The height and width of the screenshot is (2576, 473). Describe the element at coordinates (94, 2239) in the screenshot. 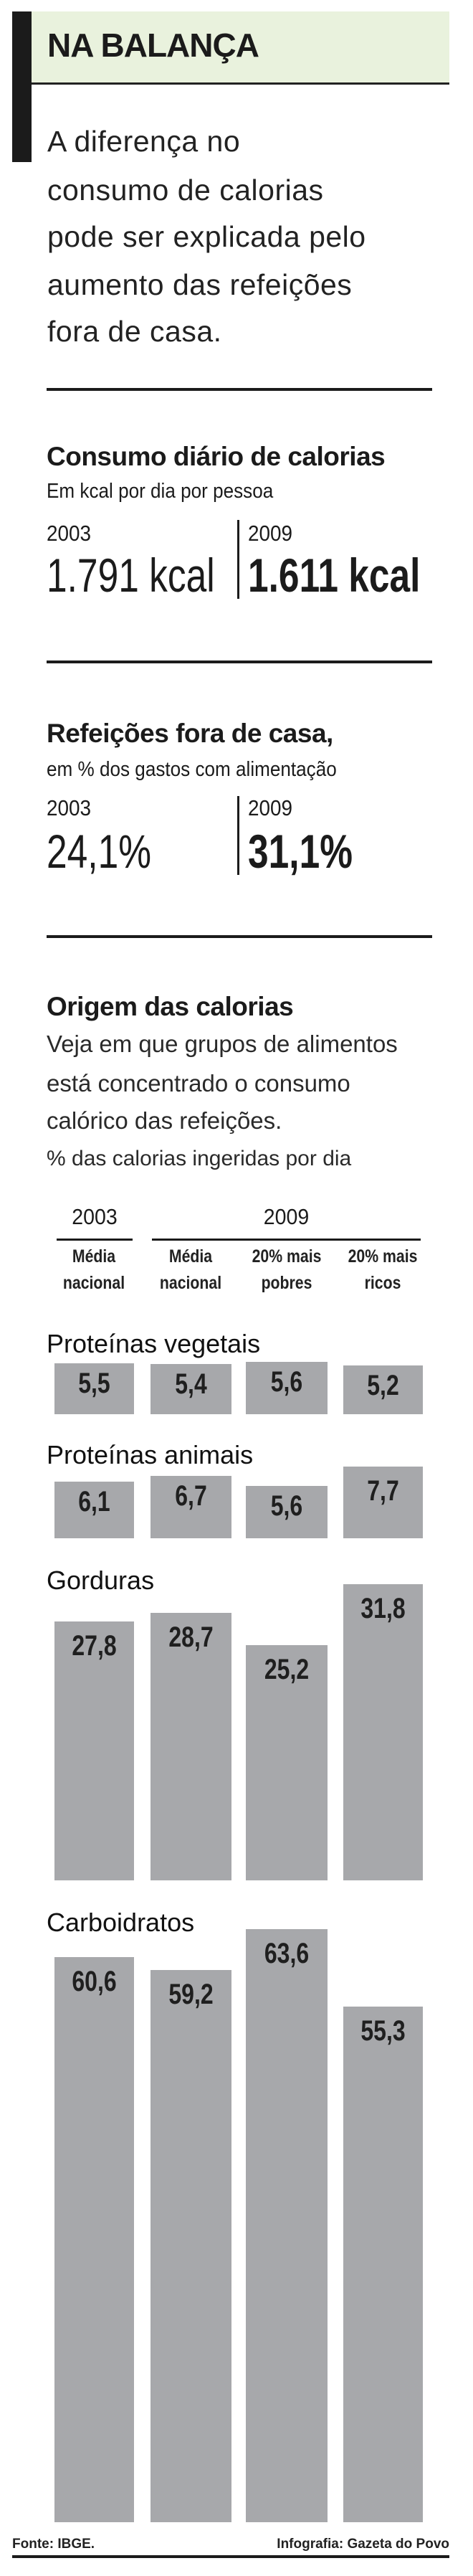

I see `bar: 60,6` at that location.